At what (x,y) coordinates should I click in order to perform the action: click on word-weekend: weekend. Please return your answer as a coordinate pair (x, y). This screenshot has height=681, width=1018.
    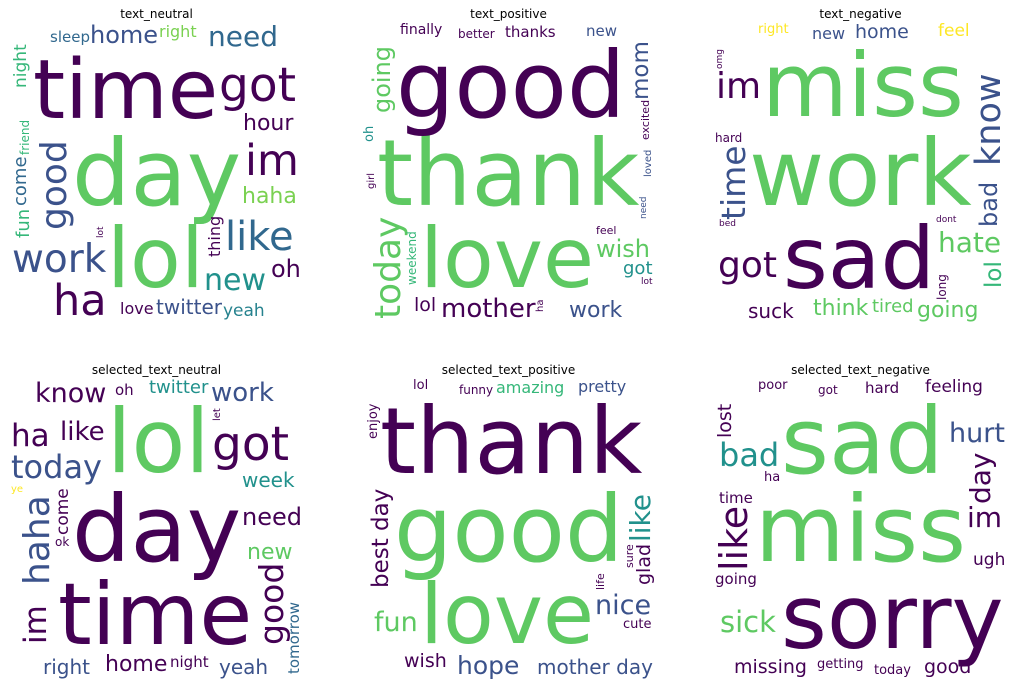
    Looking at the image, I should click on (412, 257).